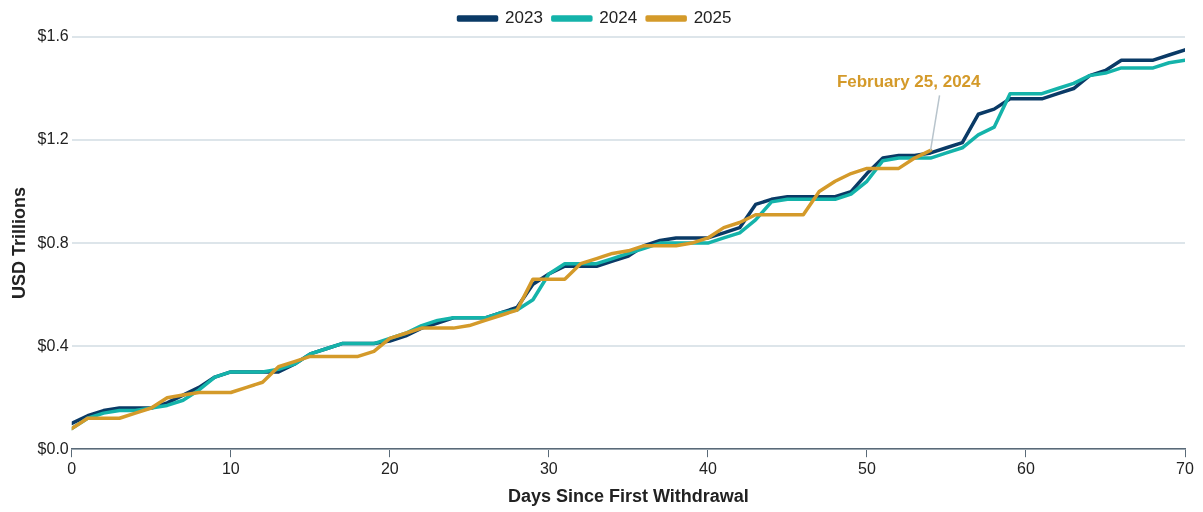 The height and width of the screenshot is (512, 1203). Describe the element at coordinates (18, 243) in the screenshot. I see `y-axis-title: USD Trillions` at that location.